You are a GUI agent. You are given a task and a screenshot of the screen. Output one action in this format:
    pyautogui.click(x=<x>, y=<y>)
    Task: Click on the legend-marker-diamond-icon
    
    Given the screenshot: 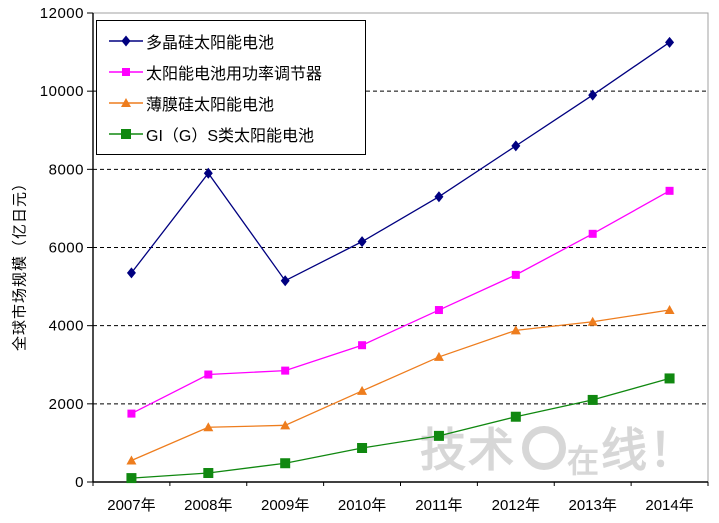 What is the action you would take?
    pyautogui.click(x=126, y=41)
    